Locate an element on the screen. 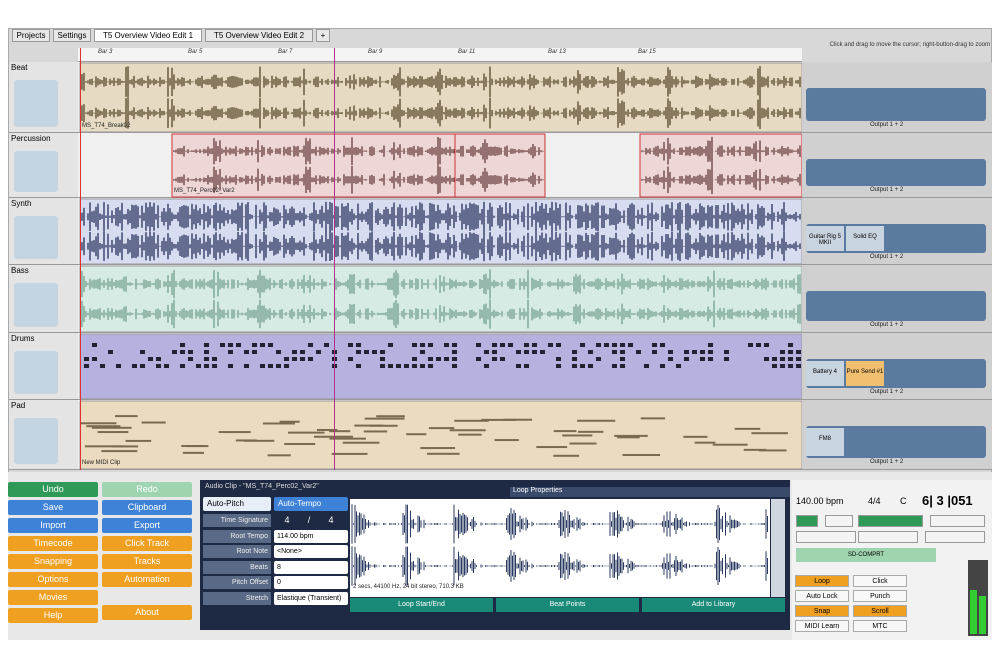  toggle-button: Loop is located at coordinates (822, 581).